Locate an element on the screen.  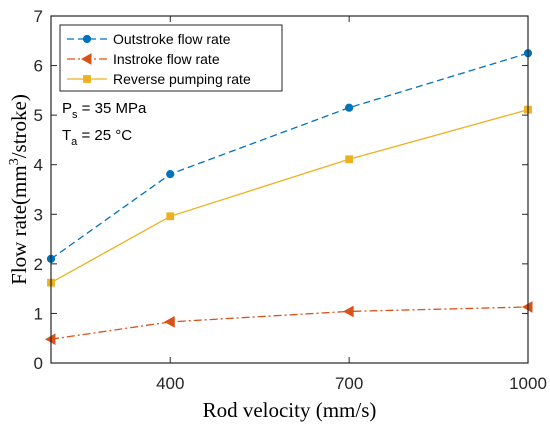
legend-label: Outstroke flow rate is located at coordinates (172, 39).